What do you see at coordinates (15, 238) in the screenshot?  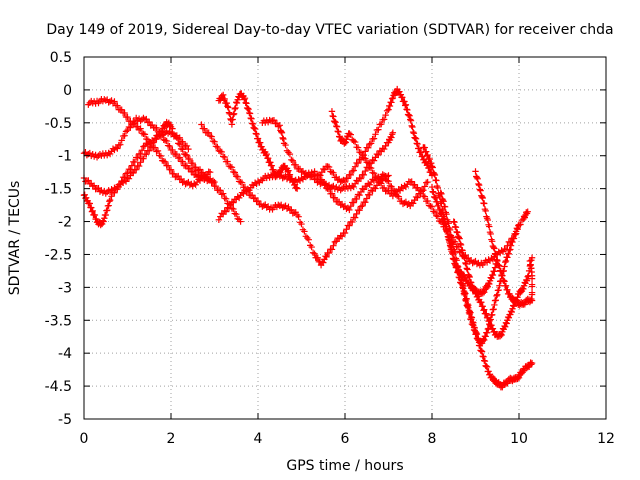 I see `y-axis-label: SDTVAR / TECUs` at bounding box center [15, 238].